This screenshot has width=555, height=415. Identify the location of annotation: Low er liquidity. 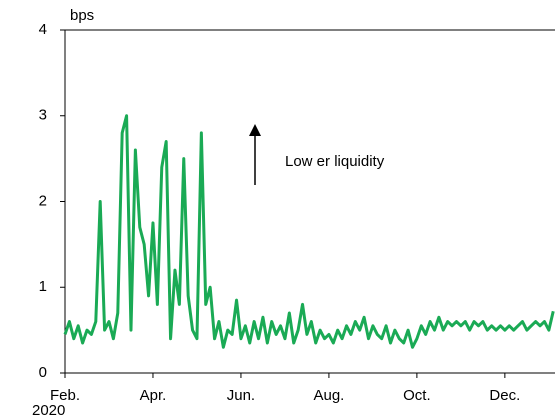
(335, 161).